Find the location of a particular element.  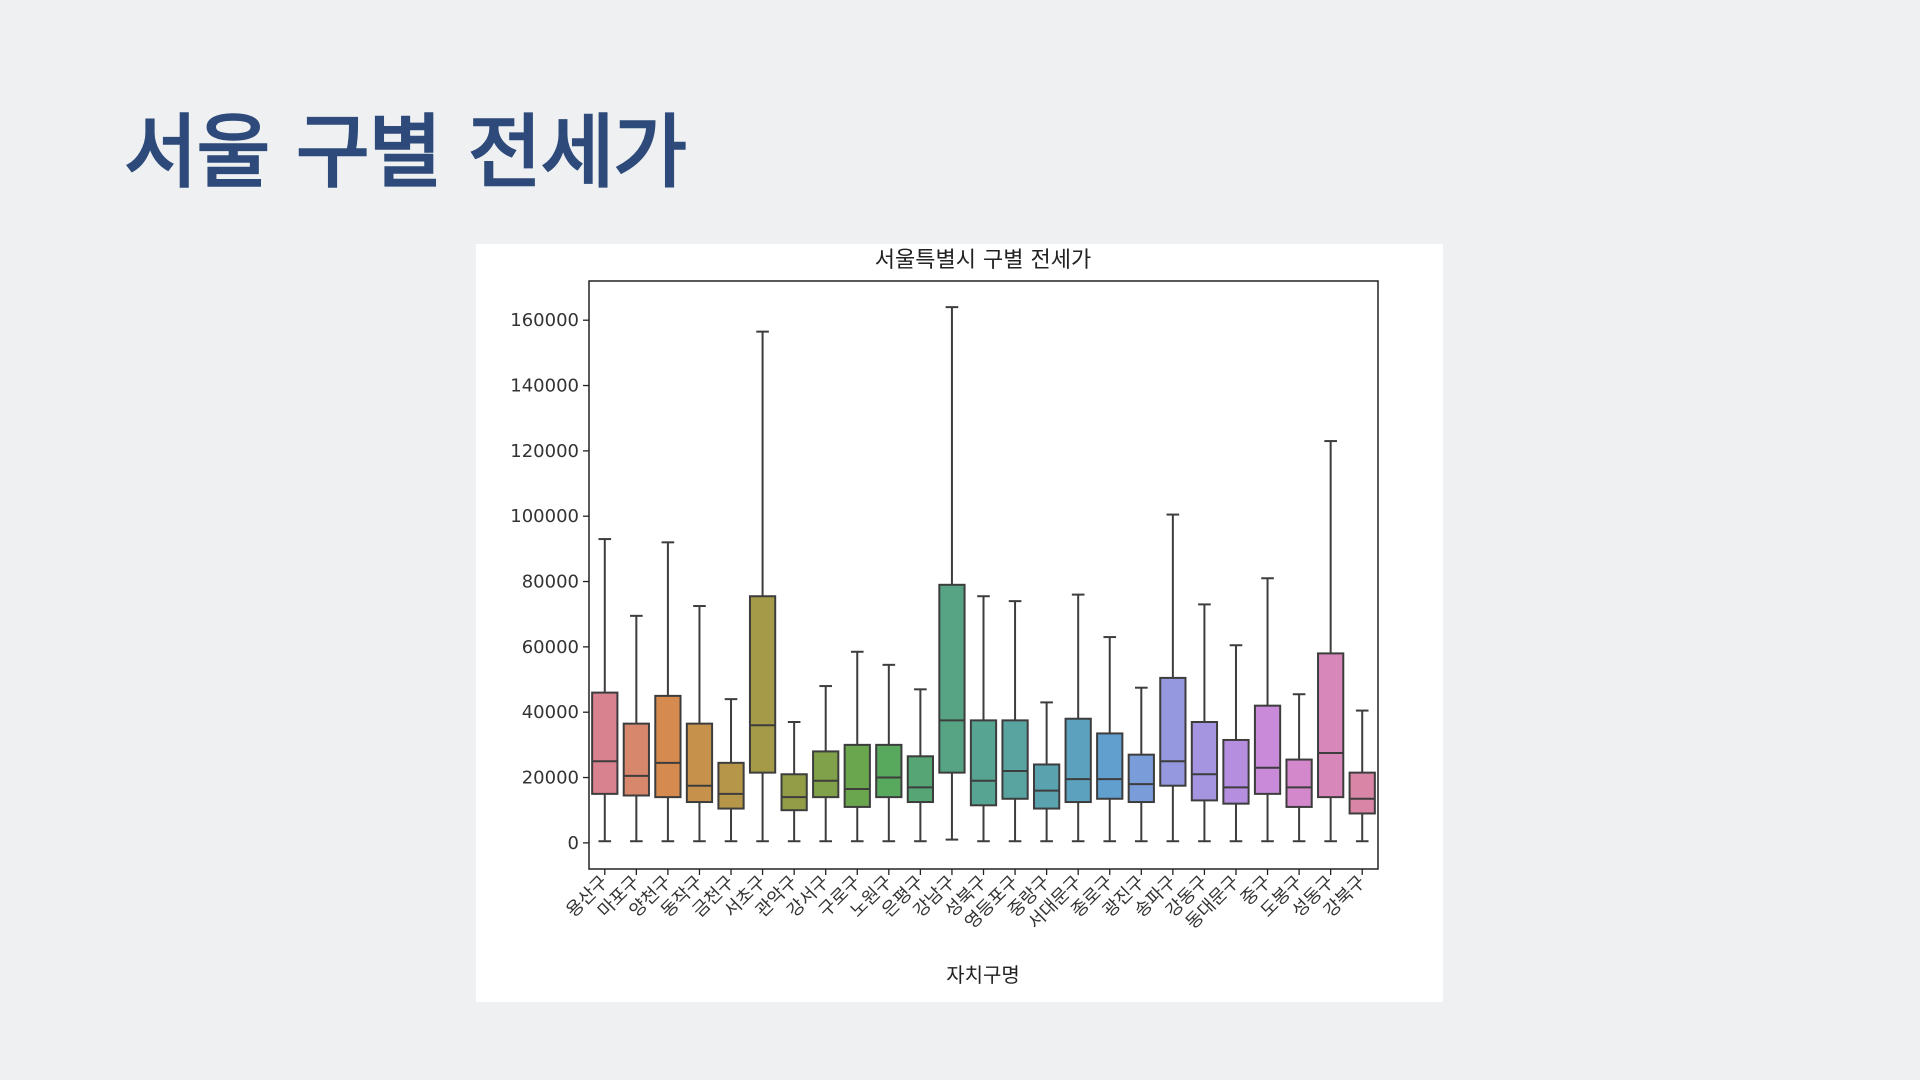

box-강서구 is located at coordinates (826, 764).